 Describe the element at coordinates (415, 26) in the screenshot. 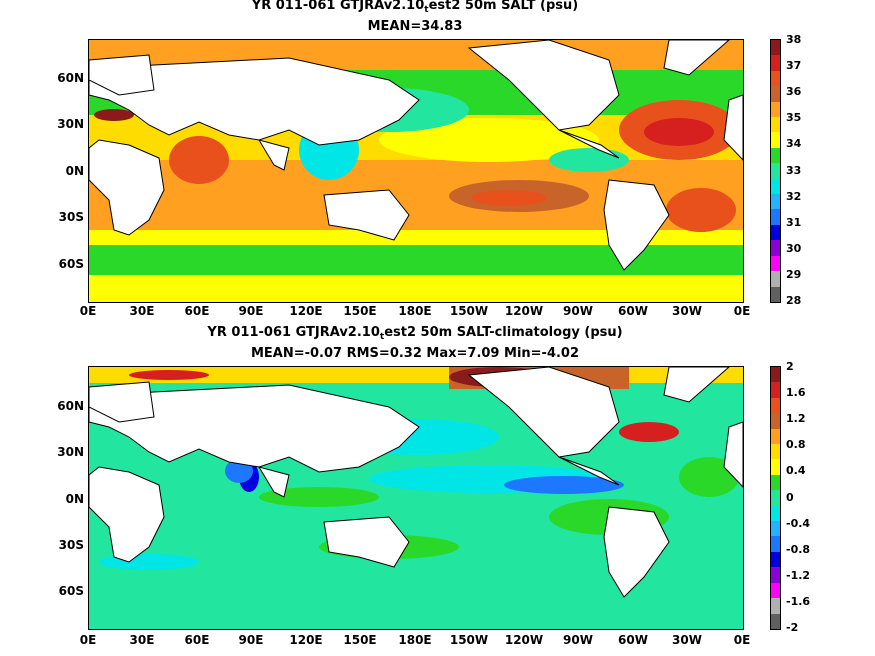

I see `top-stats: MEAN=34.83` at that location.